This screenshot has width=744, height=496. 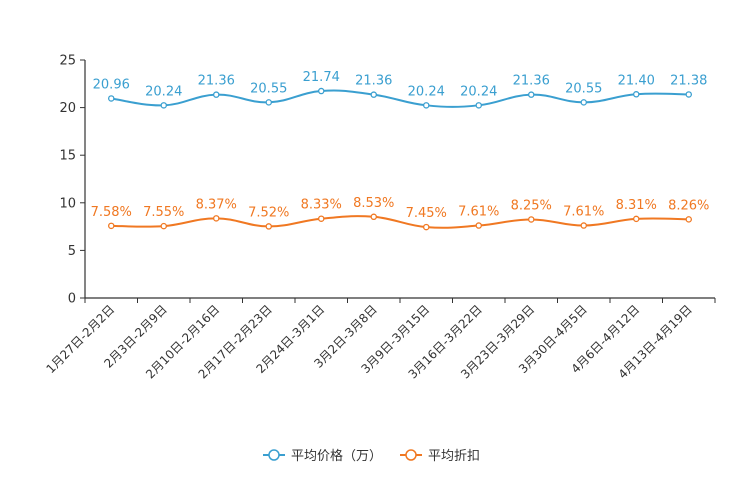 What do you see at coordinates (67, 203) in the screenshot?
I see `y-tick-label: 10` at bounding box center [67, 203].